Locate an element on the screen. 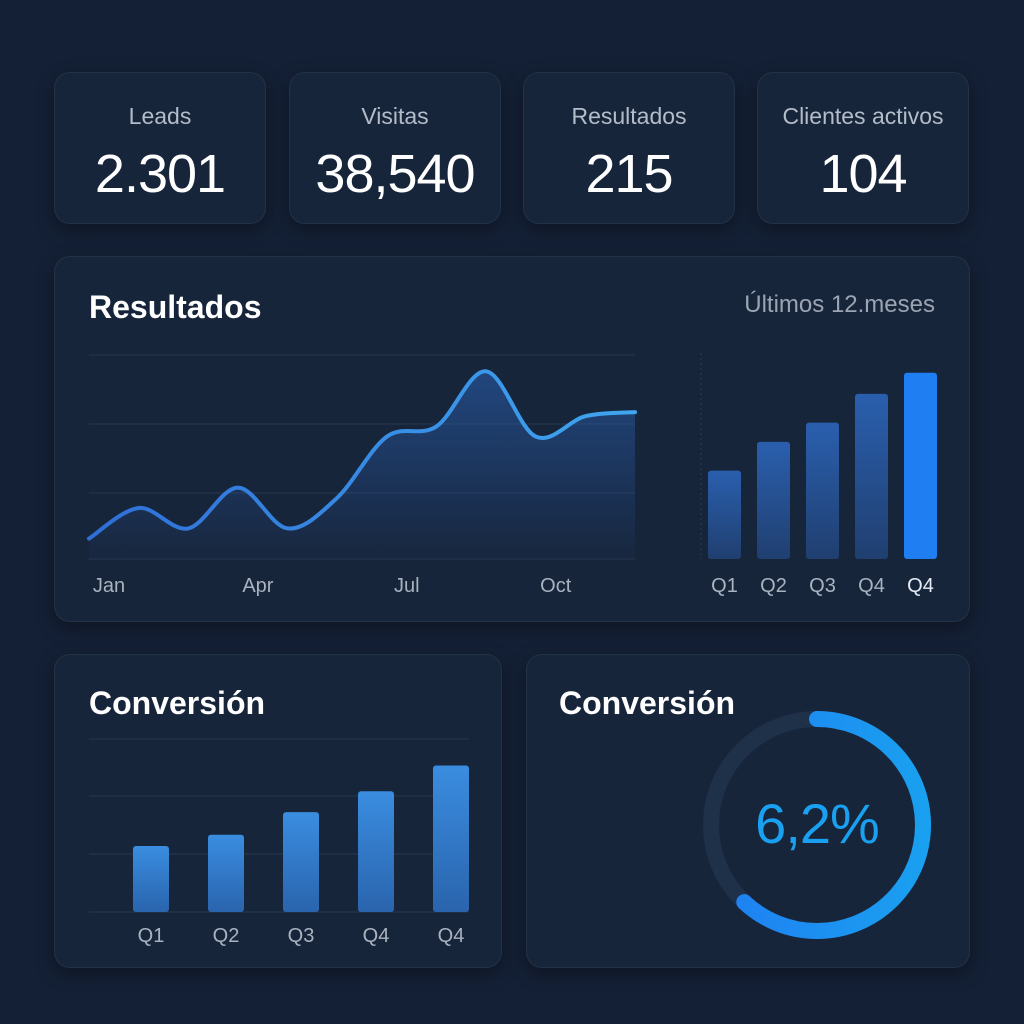 The width and height of the screenshot is (1024, 1024). results-period-label: Últimos 12.meses is located at coordinates (839, 304).